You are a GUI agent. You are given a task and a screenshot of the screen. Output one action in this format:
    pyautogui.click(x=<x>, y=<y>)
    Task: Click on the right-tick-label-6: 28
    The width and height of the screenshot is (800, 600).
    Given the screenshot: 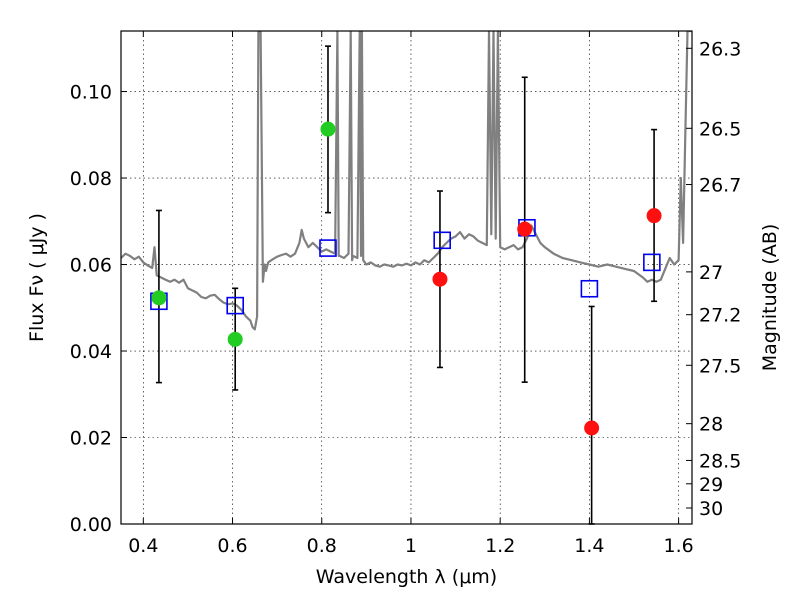 What is the action you would take?
    pyautogui.click(x=711, y=425)
    